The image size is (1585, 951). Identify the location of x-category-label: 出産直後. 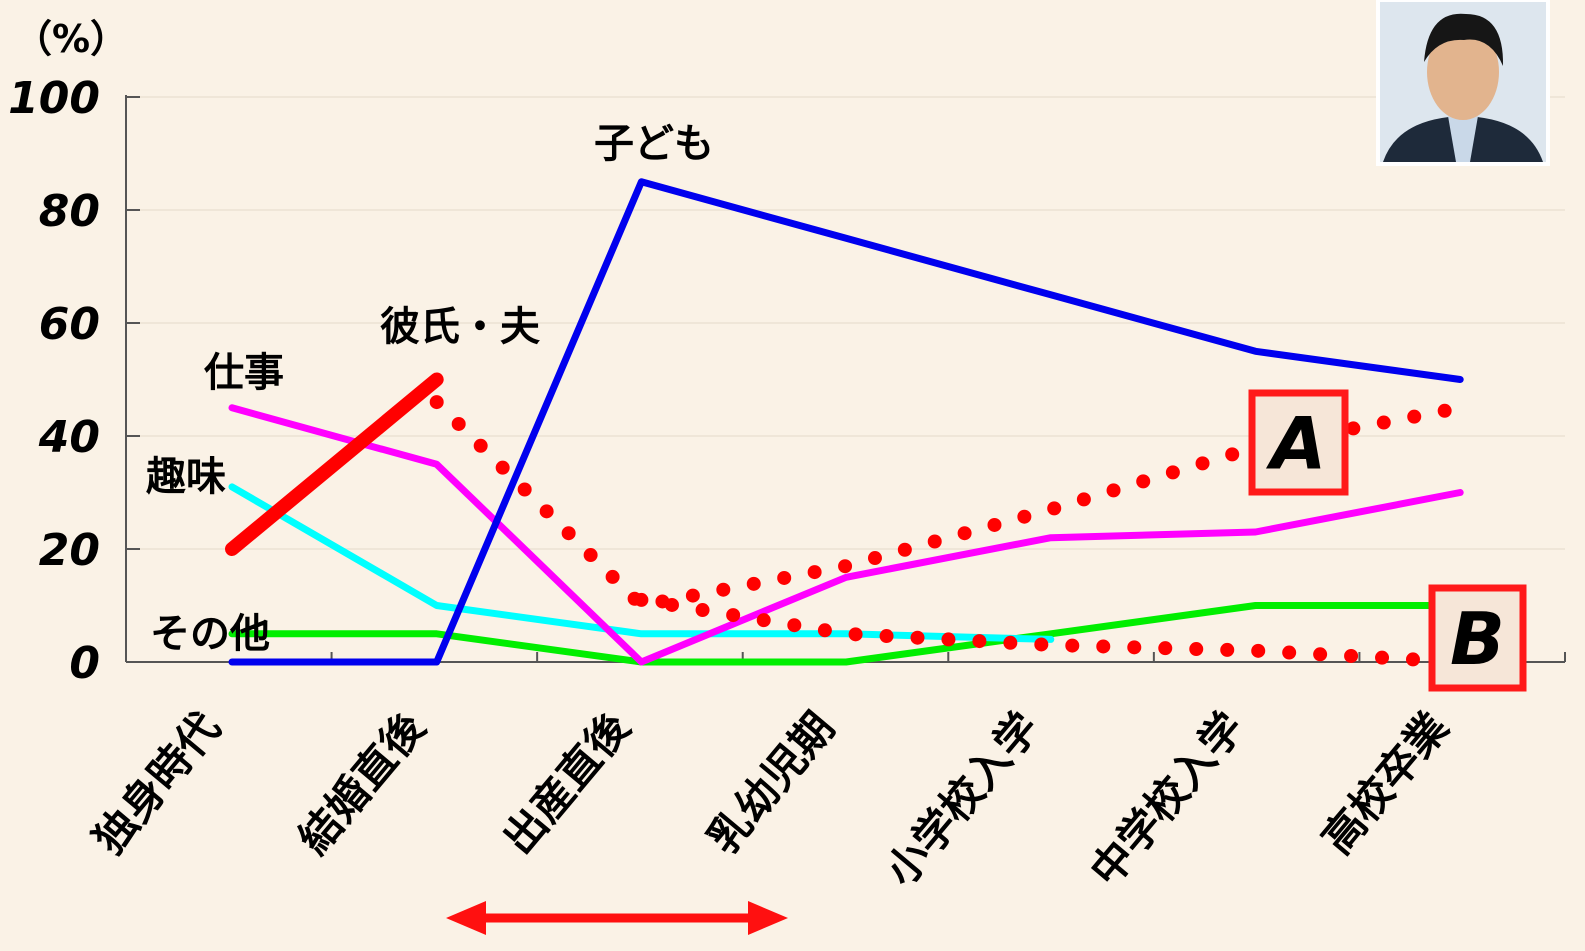
(567, 782).